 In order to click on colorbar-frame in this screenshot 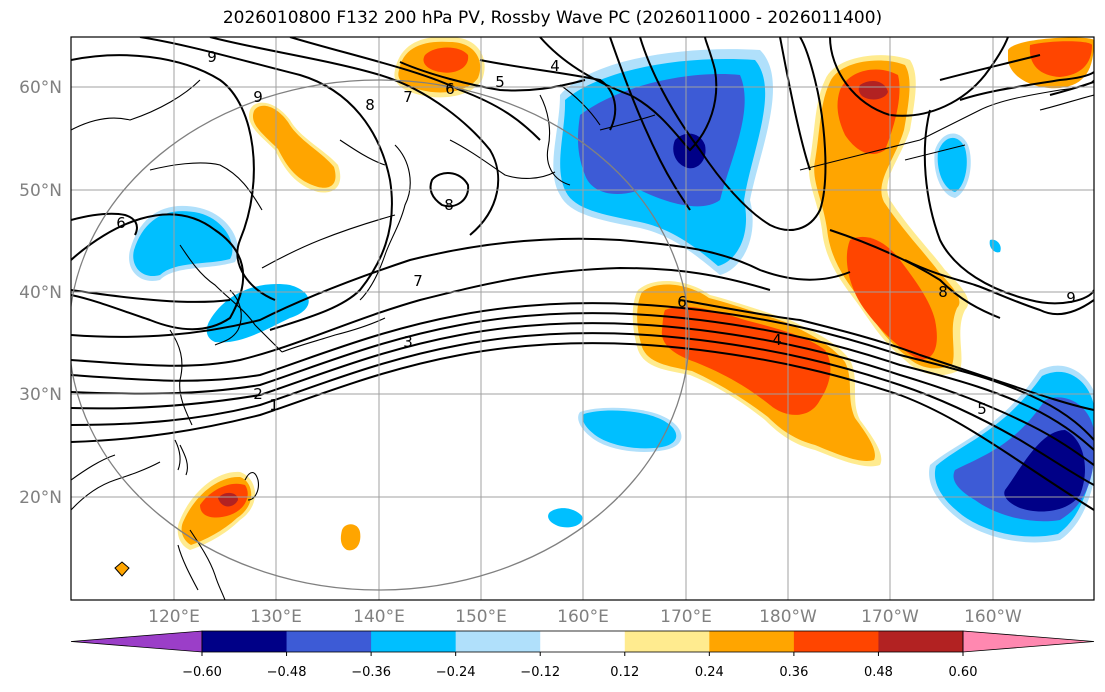, I will do `click(582, 641)`.